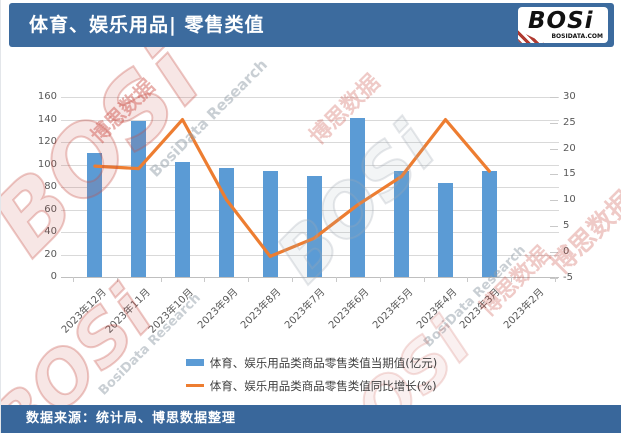 The width and height of the screenshot is (621, 433). I want to click on right-axis-label: 15, so click(569, 174).